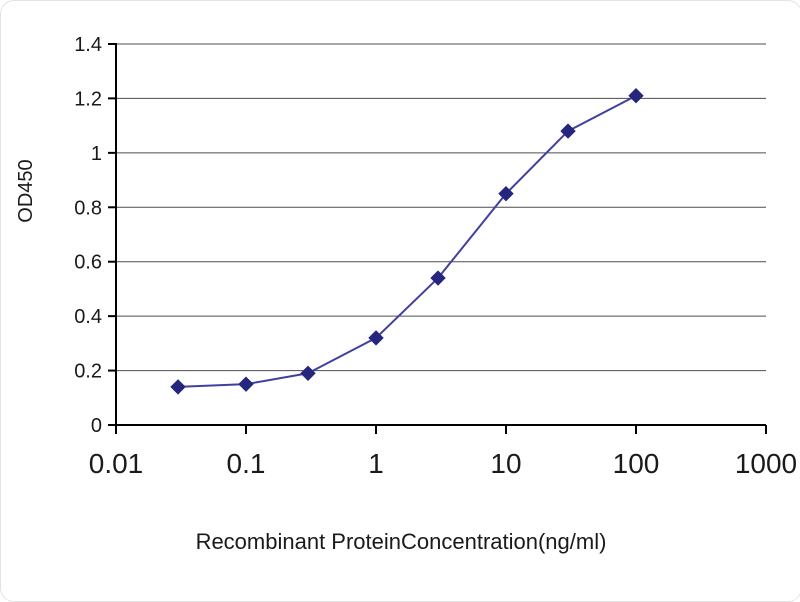 The height and width of the screenshot is (602, 800). Describe the element at coordinates (505, 463) in the screenshot. I see `x-tick-label: 10` at that location.